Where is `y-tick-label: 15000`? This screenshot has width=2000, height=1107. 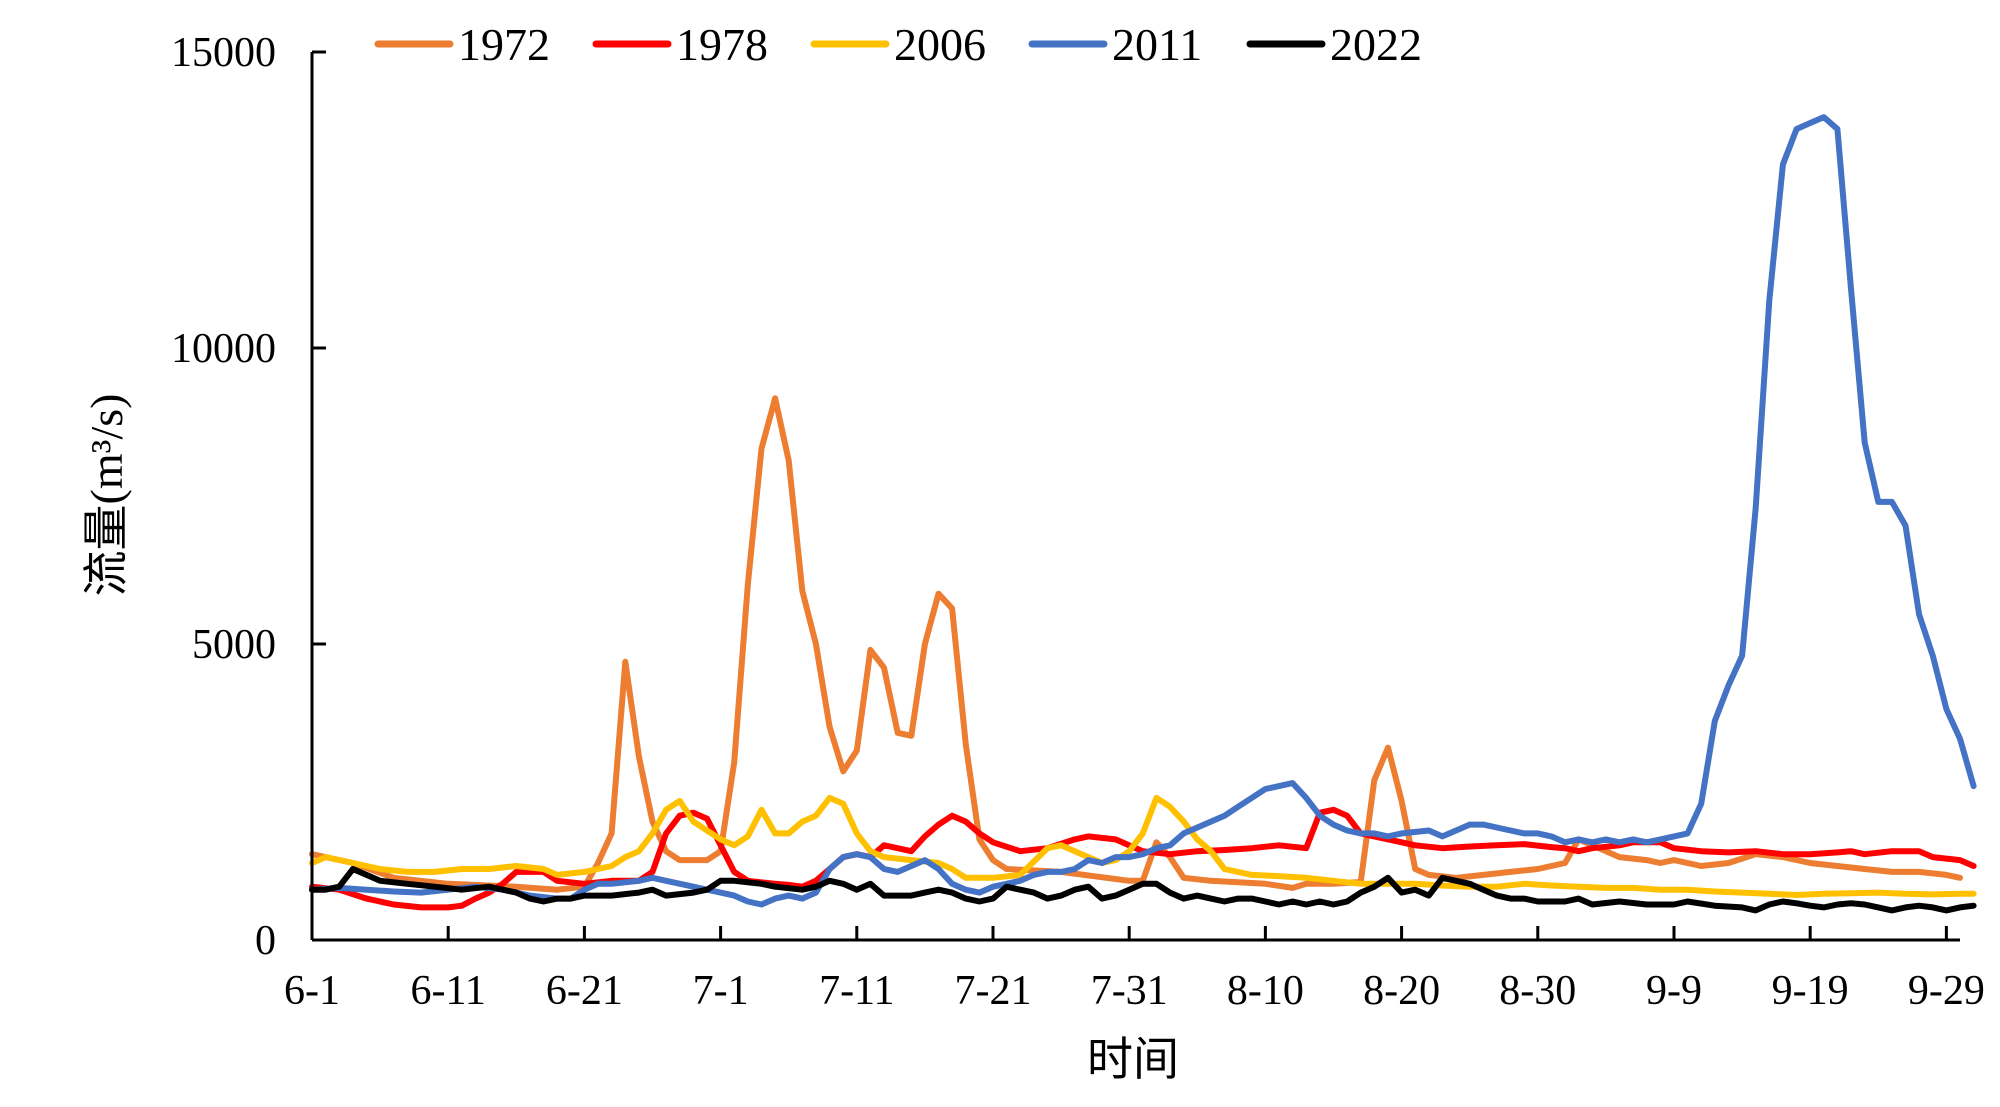
y-tick-label: 15000 is located at coordinates (223, 53).